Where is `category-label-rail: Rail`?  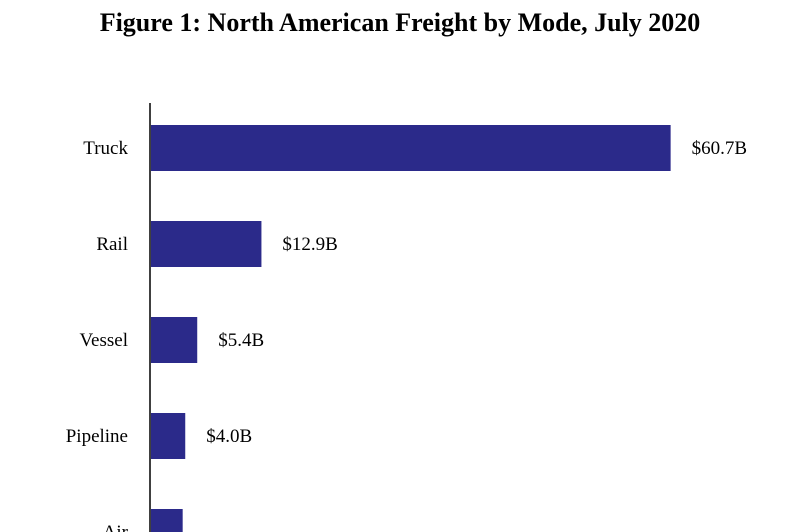
category-label-rail: Rail is located at coordinates (112, 244).